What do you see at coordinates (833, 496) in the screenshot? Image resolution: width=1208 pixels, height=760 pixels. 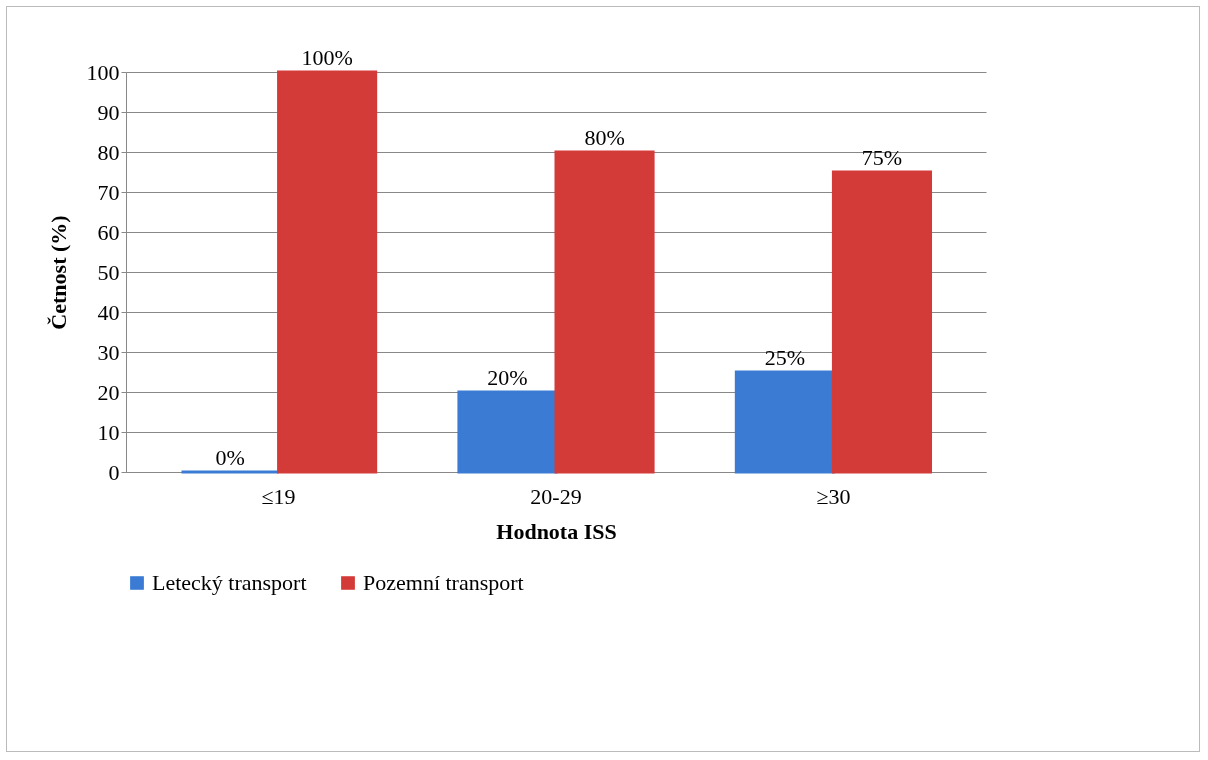 I see `x-tick-label: ≥30` at bounding box center [833, 496].